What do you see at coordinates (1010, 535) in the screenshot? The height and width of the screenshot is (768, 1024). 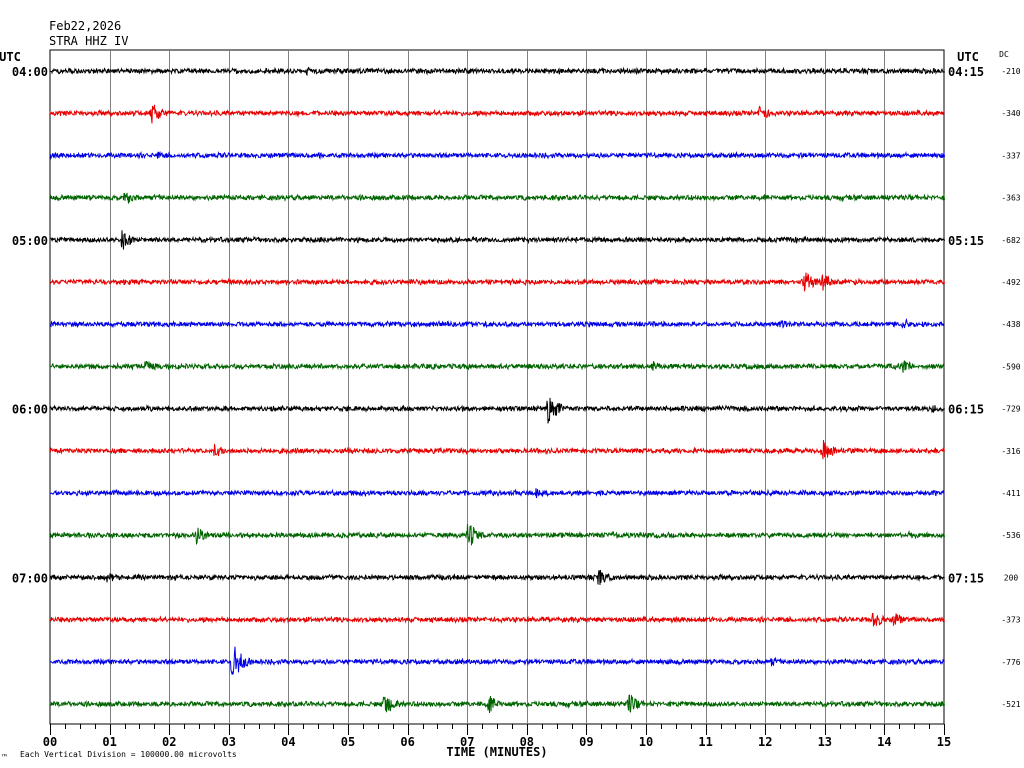 I see `dc-offset-label: -536` at bounding box center [1010, 535].